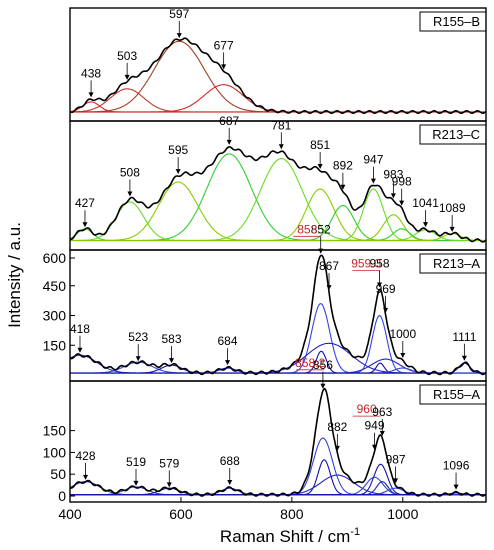 This screenshot has width=494, height=550. Describe the element at coordinates (379, 264) in the screenshot. I see `peak-label-958: 958` at that location.